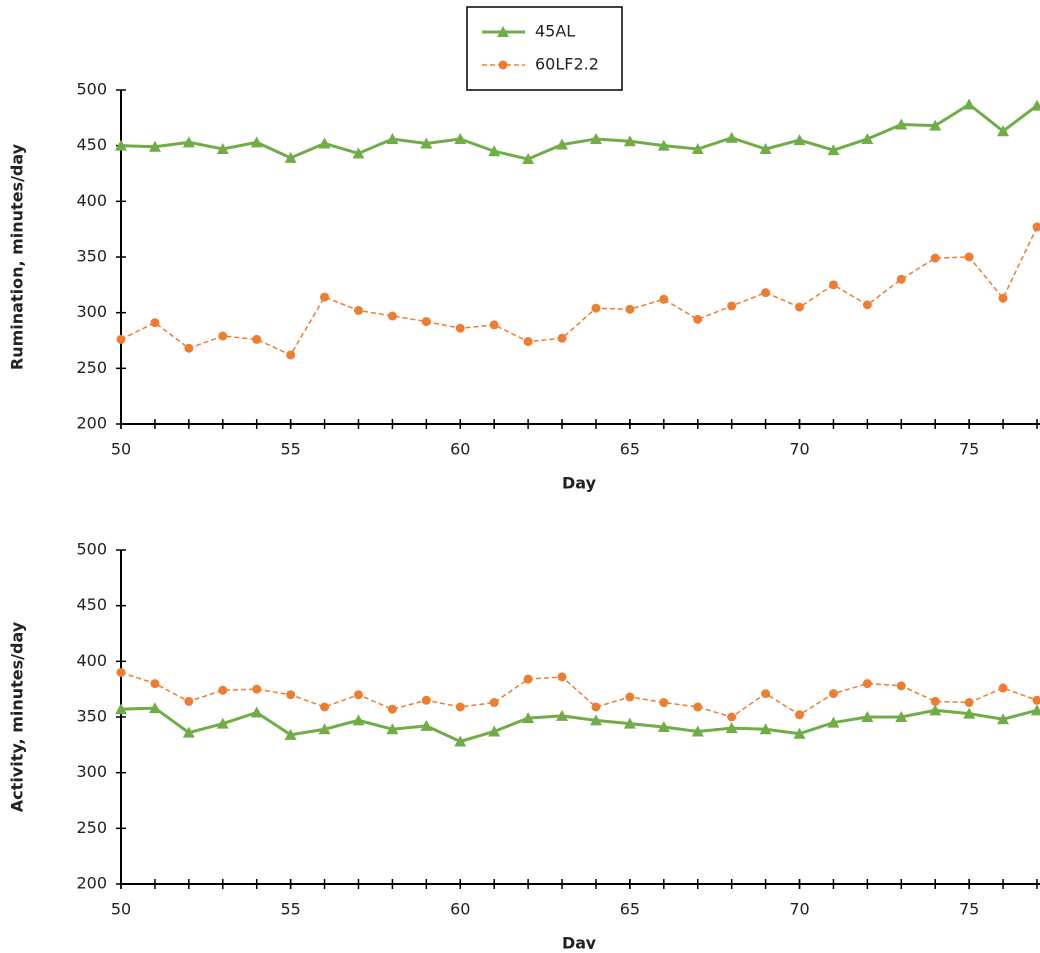 The image size is (1040, 953). What do you see at coordinates (17, 716) in the screenshot?
I see `y-axis-title: Activity, minutes/day` at bounding box center [17, 716].